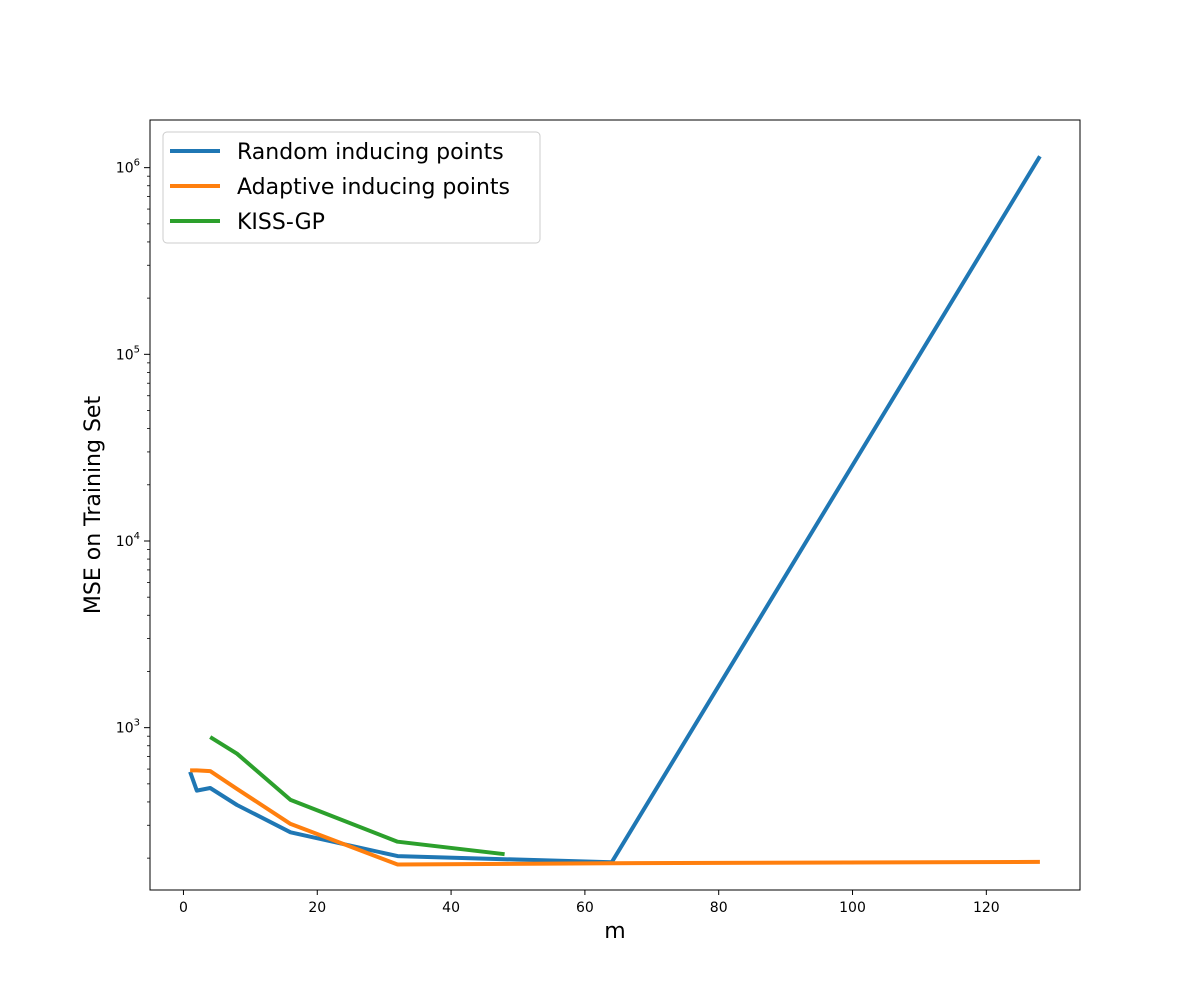 The image size is (1200, 1000). Describe the element at coordinates (719, 908) in the screenshot. I see `x-tick-label: 80` at that location.